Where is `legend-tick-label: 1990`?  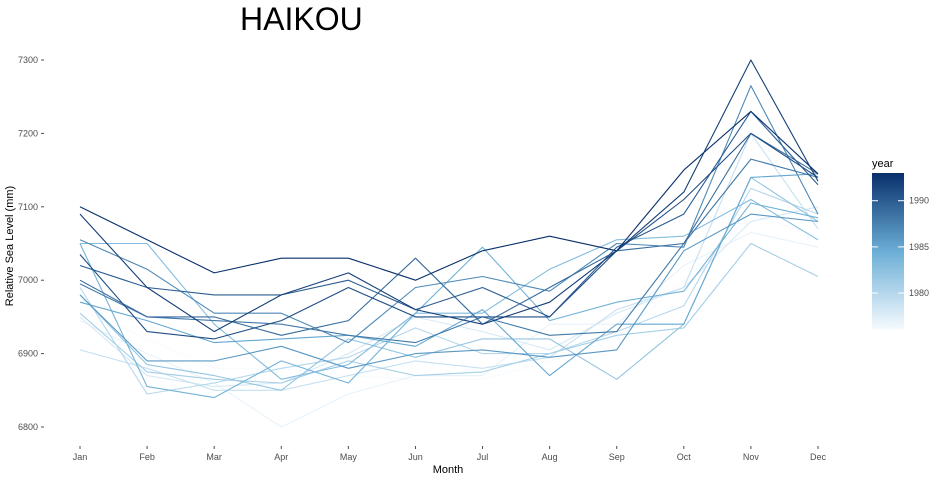
legend-tick-label: 1990 is located at coordinates (919, 201).